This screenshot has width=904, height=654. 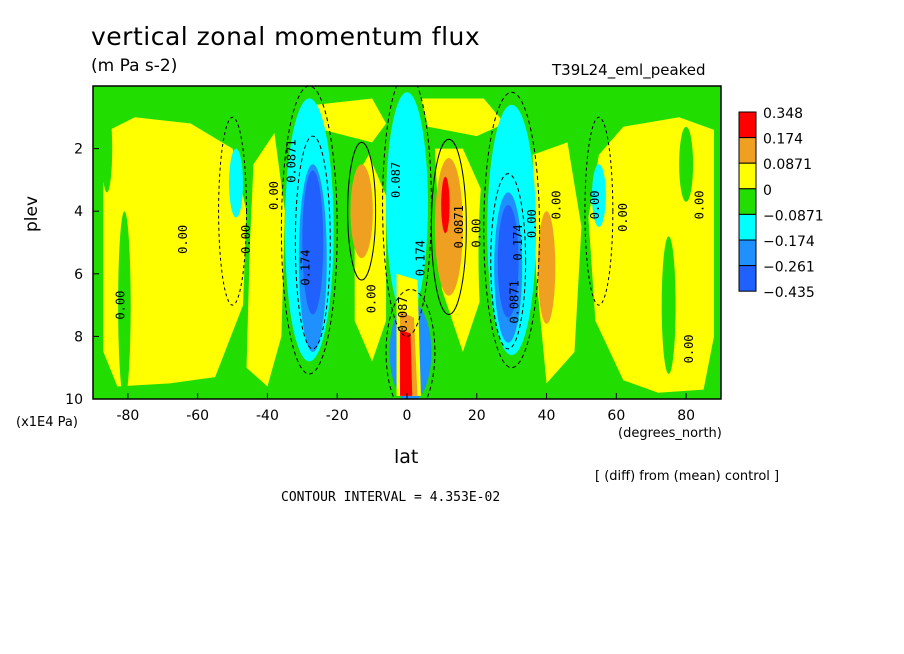 What do you see at coordinates (127, 416) in the screenshot?
I see `x-tick-label: -80` at bounding box center [127, 416].